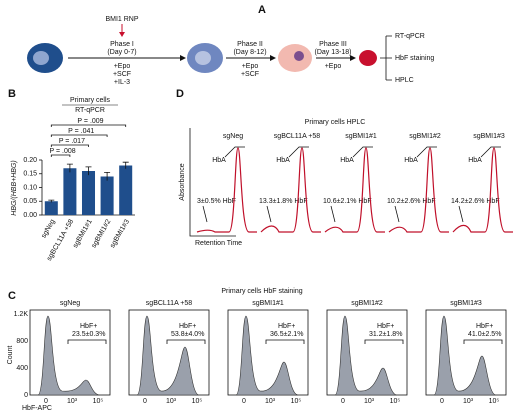 Image resolution: width=520 pixels, height=418 pixels. I want to click on y-axis-label: HBG/(HBB+HBG), so click(14, 187).